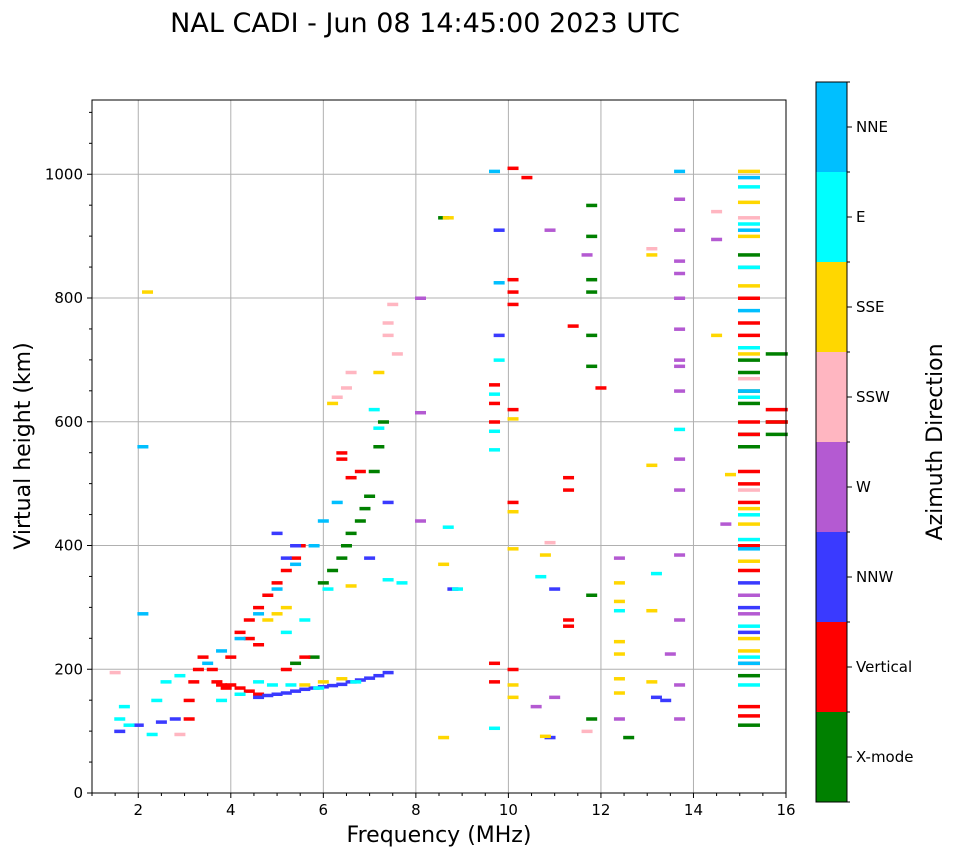  I want to click on colorbar-frame, so click(831, 442).